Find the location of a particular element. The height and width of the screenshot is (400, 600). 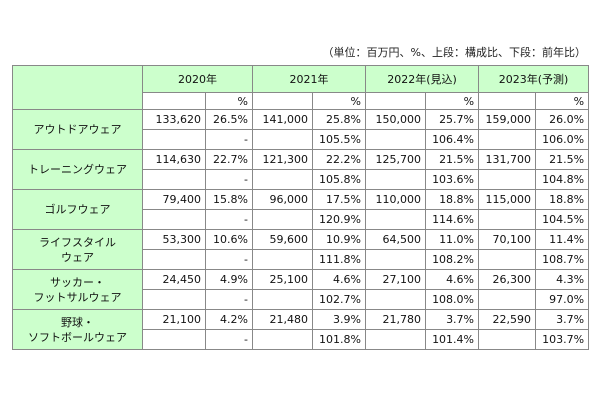

share-cell: 22.2% is located at coordinates (339, 159).